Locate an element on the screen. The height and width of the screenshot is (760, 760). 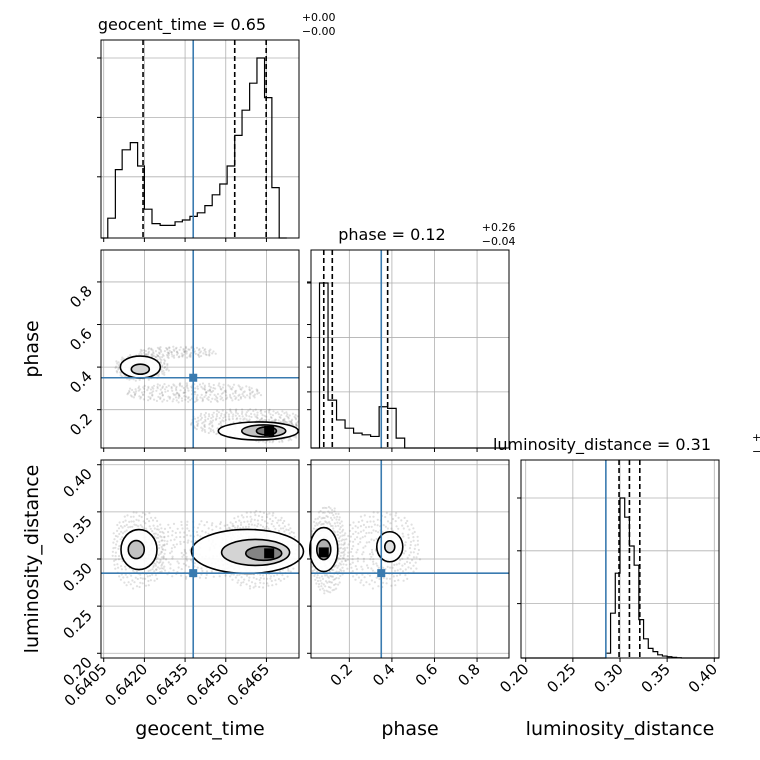
x-tick-label-phase: 0.6 is located at coordinates (427, 675).